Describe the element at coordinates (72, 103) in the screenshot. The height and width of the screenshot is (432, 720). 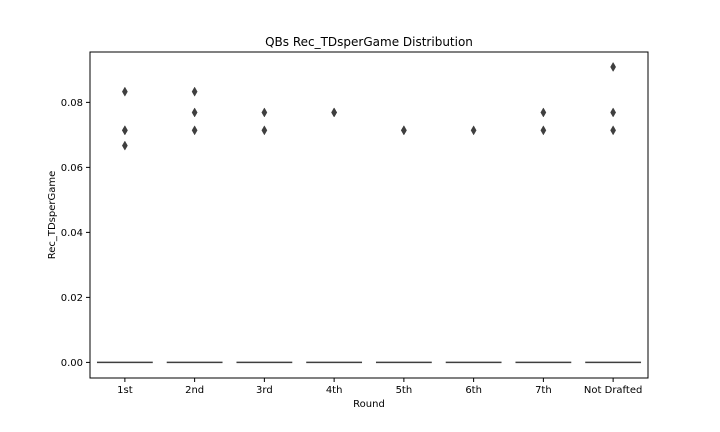
I see `y-tick-label: 0.08` at that location.